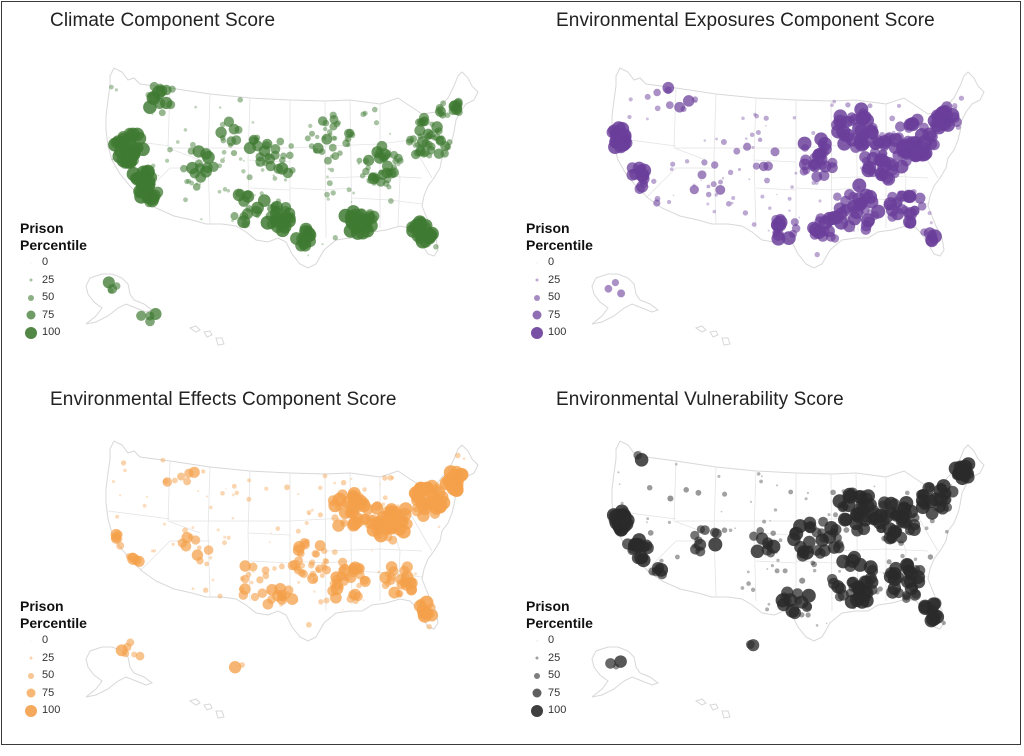 Image resolution: width=1024 pixels, height=756 pixels. Describe the element at coordinates (551, 262) in the screenshot. I see `legend-label: 0` at that location.